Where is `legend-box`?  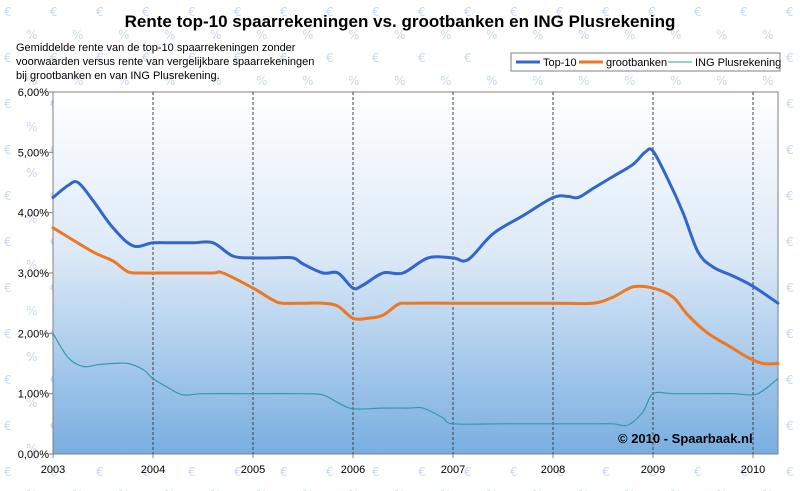
legend-box is located at coordinates (645, 62).